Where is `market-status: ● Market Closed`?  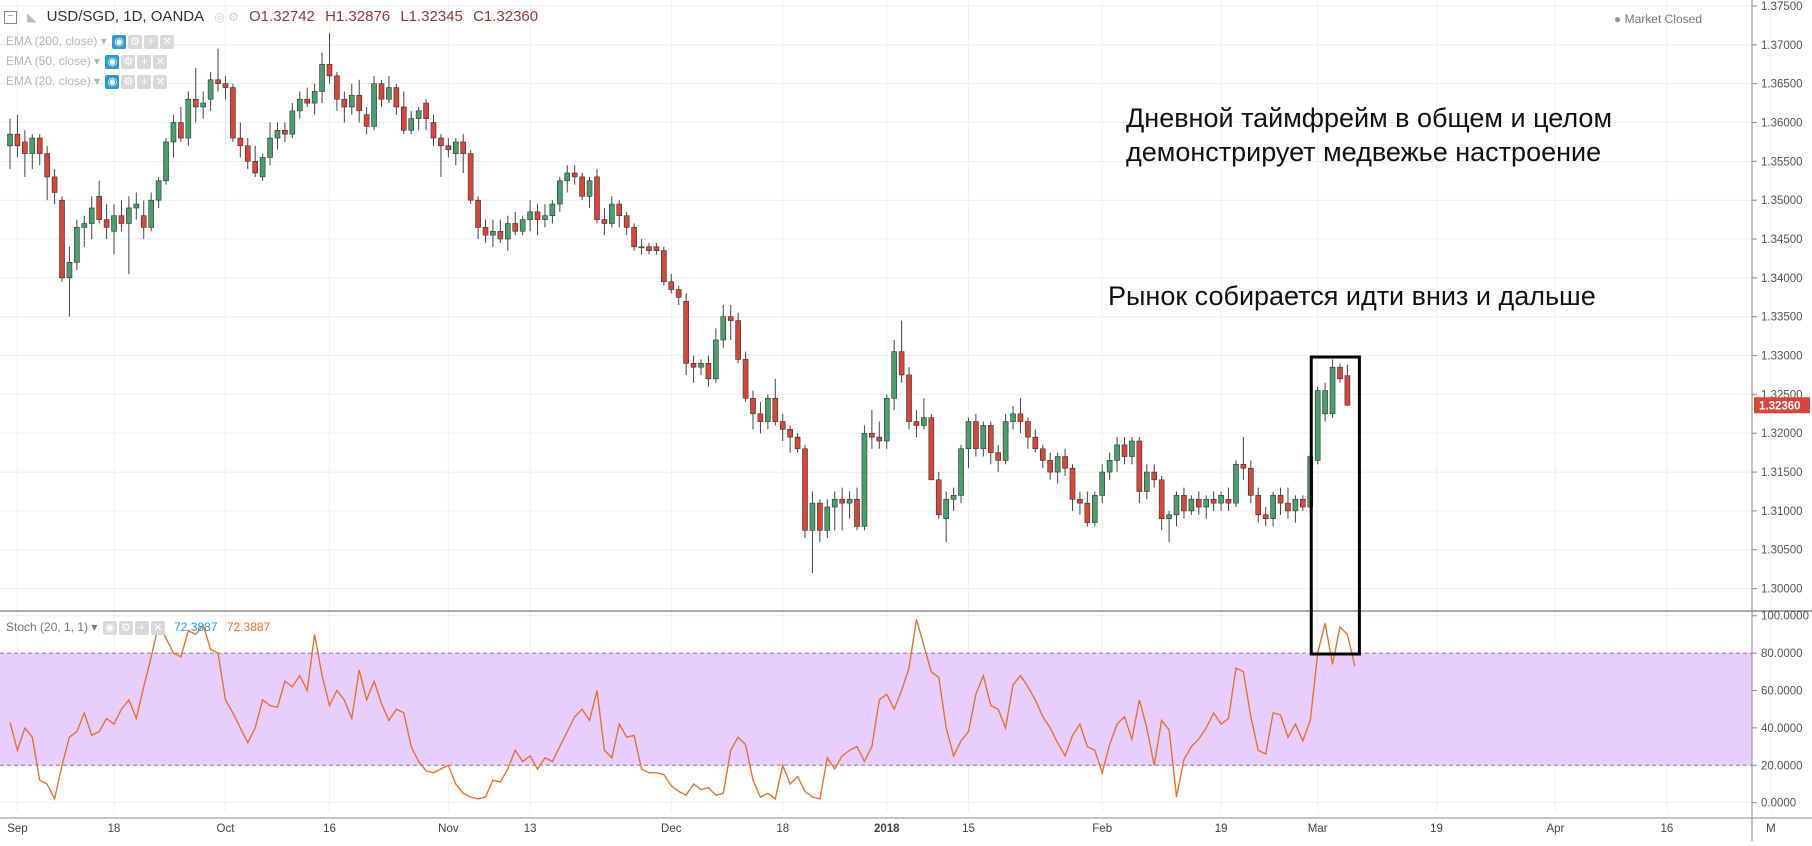 market-status: ● Market Closed is located at coordinates (1658, 19).